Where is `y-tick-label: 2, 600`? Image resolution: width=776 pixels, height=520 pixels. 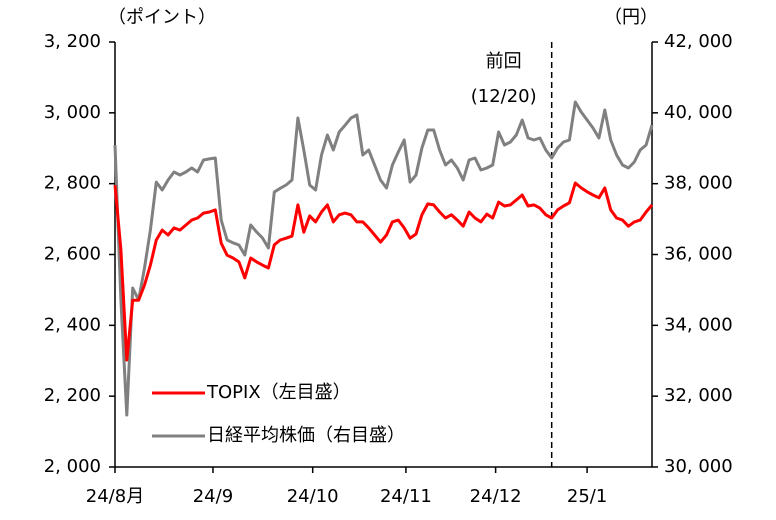 y-tick-label: 2, 600 is located at coordinates (72, 254).